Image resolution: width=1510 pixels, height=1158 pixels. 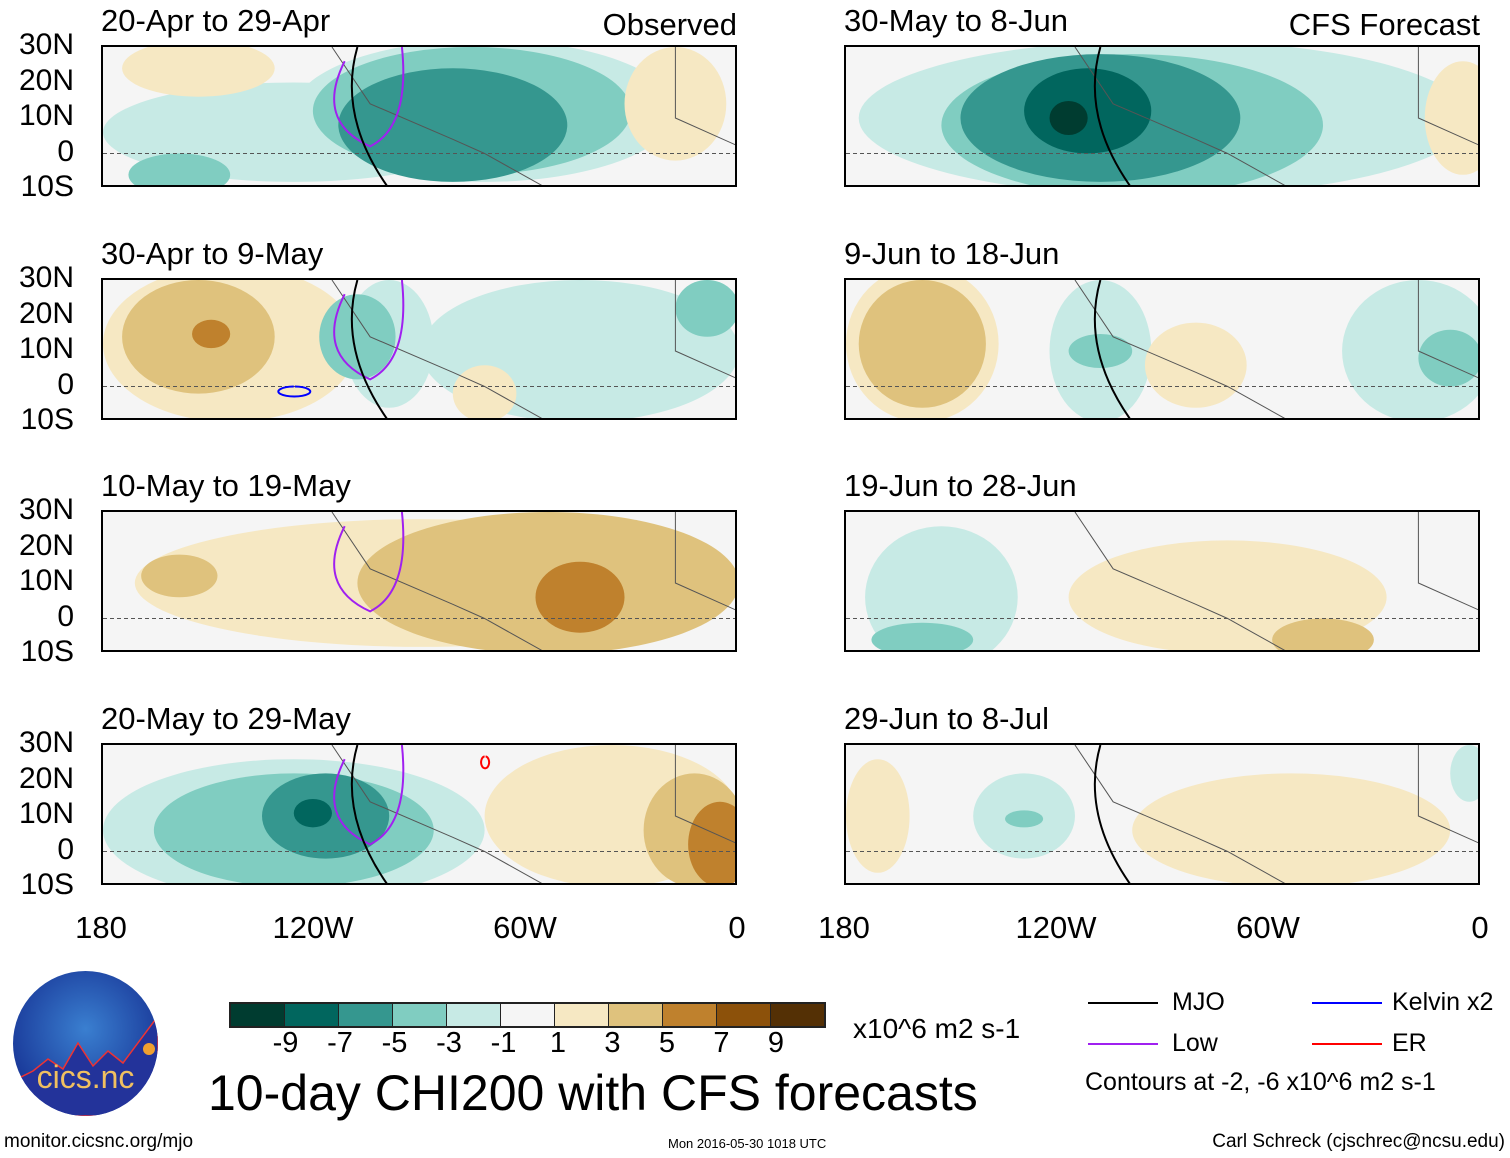 I want to click on logo-text: cics.nc, so click(x=85, y=1077).